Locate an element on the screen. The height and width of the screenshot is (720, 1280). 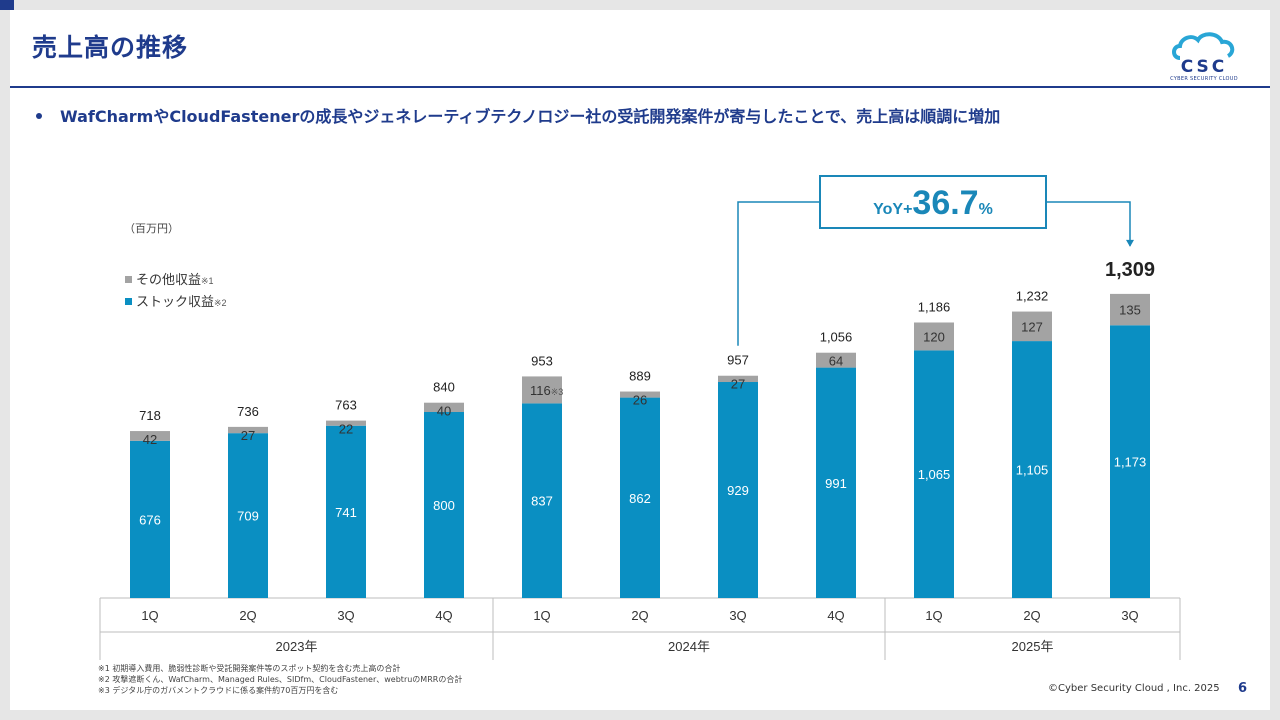
legend-note: ※2 is located at coordinates (220, 303).